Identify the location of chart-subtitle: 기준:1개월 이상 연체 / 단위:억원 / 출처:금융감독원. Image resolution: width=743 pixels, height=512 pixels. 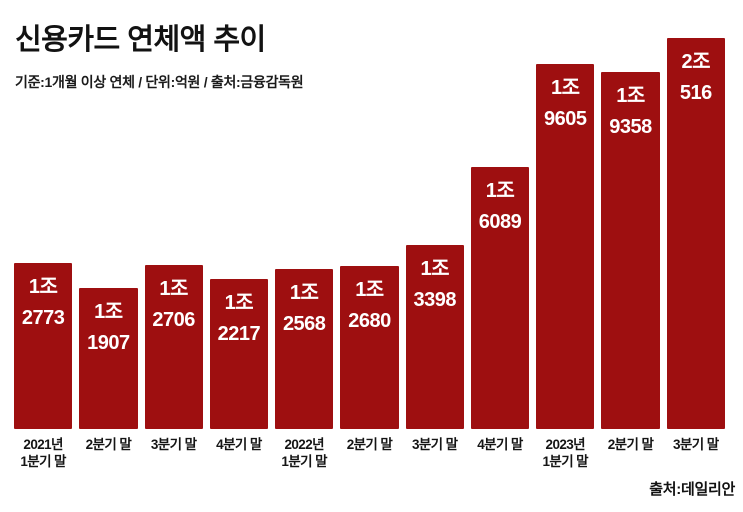
(159, 82).